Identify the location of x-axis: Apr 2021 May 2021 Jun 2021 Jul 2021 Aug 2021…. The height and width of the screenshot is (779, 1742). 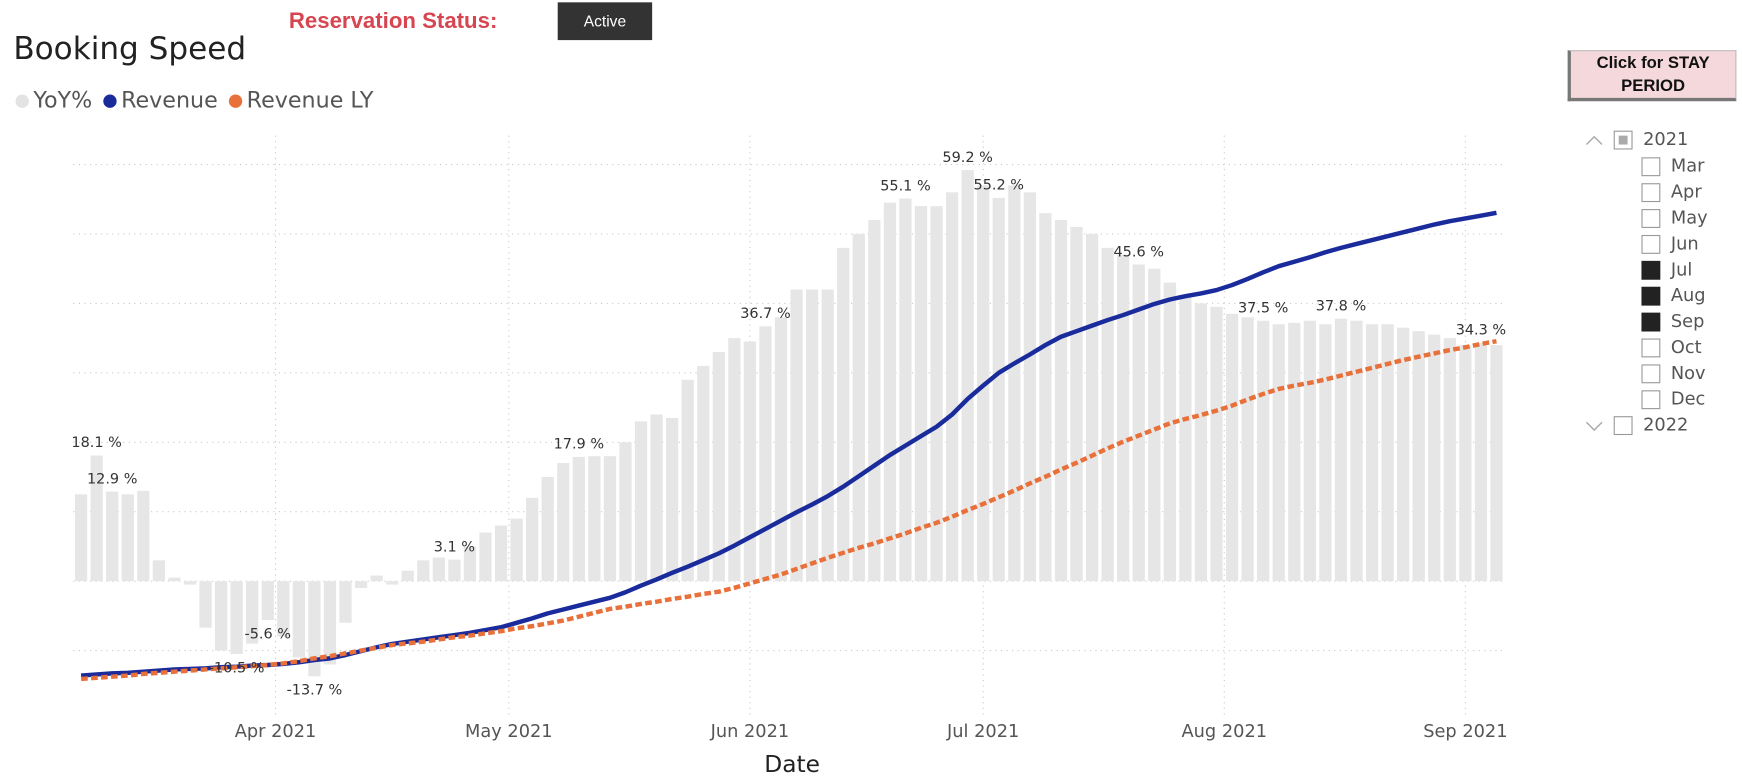
(871, 732).